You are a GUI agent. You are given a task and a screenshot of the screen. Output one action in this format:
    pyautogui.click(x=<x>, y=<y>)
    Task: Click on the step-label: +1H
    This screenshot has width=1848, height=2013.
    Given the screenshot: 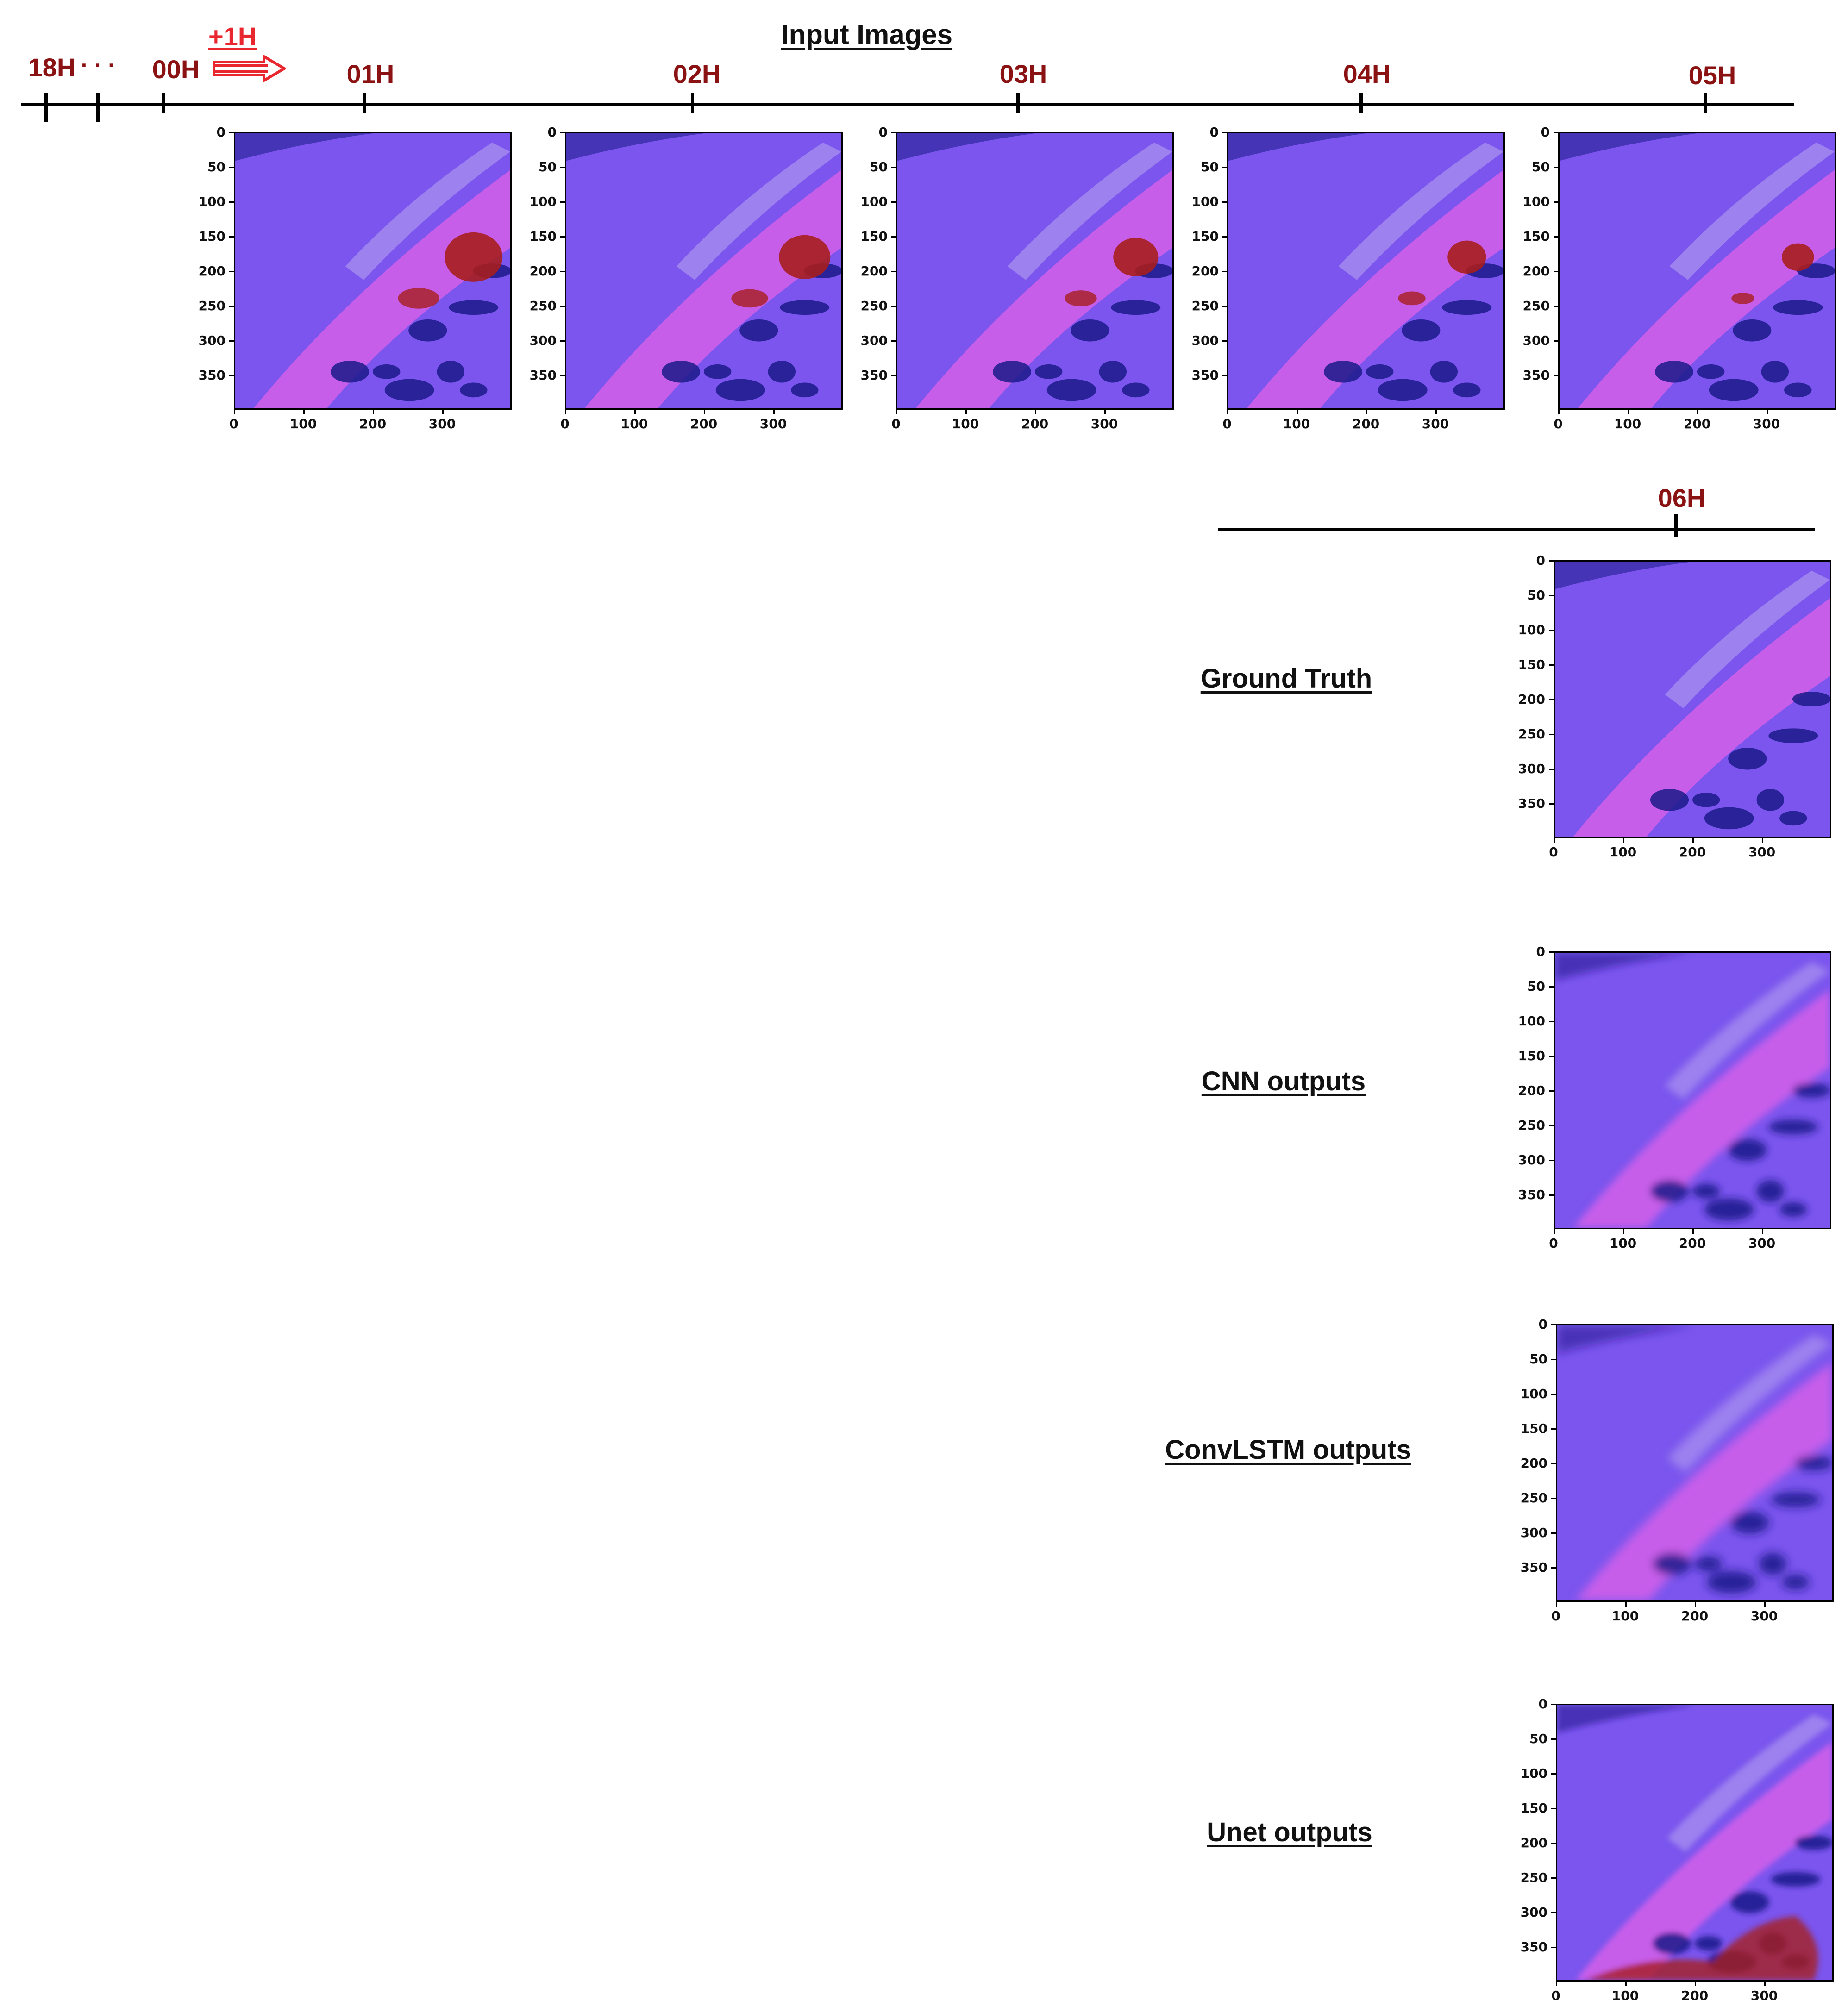 What is the action you would take?
    pyautogui.click(x=233, y=36)
    